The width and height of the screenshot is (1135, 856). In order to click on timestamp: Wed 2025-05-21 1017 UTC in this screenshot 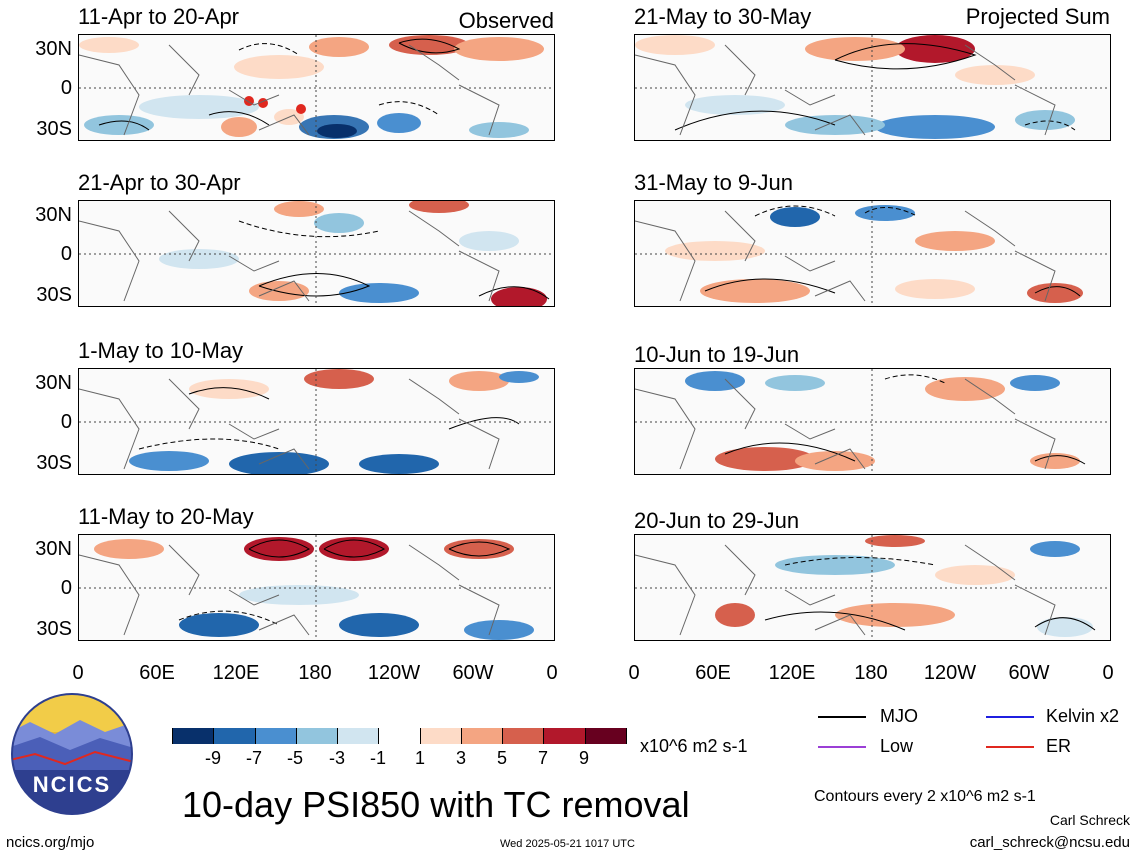, I will do `click(567, 844)`.